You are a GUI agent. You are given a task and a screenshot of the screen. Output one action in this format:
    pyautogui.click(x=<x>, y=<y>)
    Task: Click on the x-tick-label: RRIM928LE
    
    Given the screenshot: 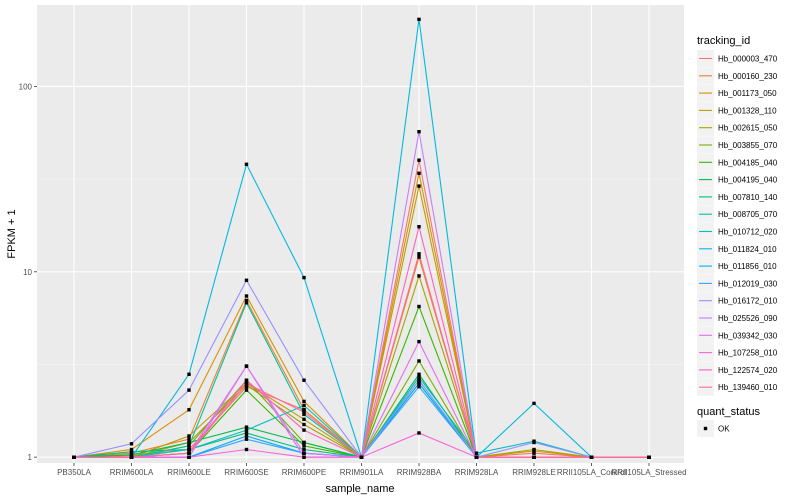 What is the action you would take?
    pyautogui.click(x=534, y=472)
    